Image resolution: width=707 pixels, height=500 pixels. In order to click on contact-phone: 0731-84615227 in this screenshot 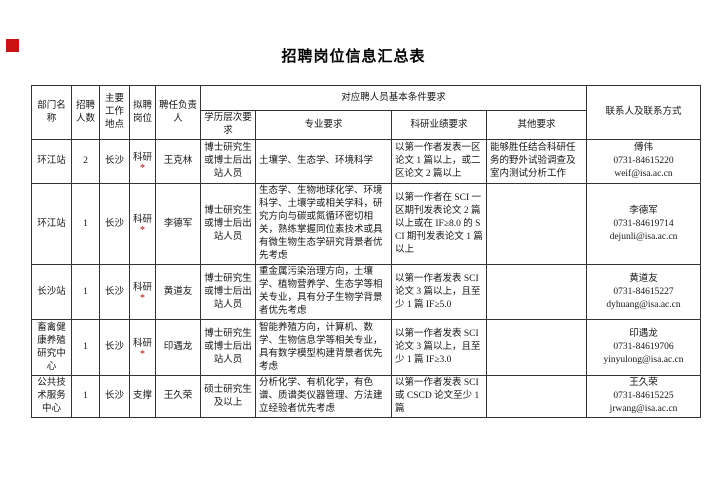, I will do `click(643, 291)`.